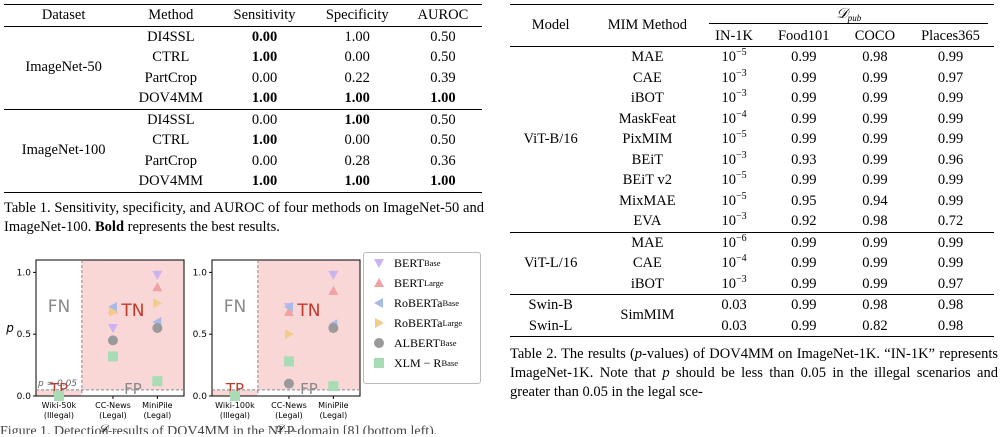  I want to click on model-cell: Swin-B, so click(551, 305).